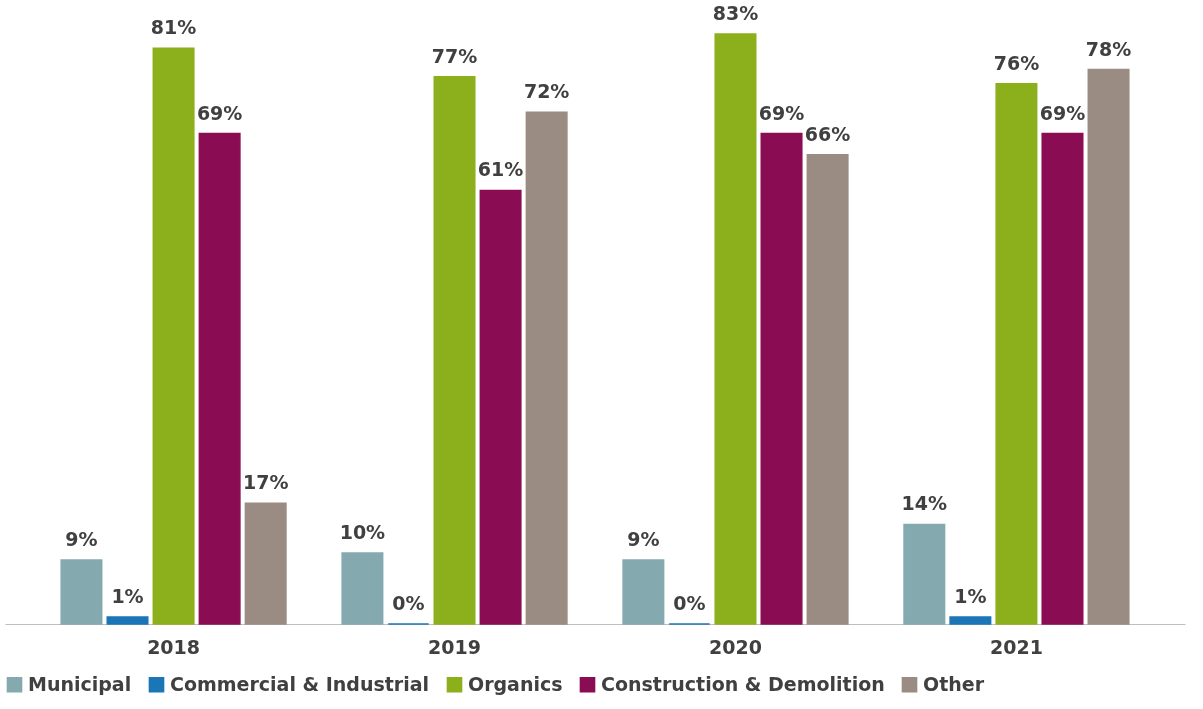  I want to click on data-label: 76%, so click(1016, 62).